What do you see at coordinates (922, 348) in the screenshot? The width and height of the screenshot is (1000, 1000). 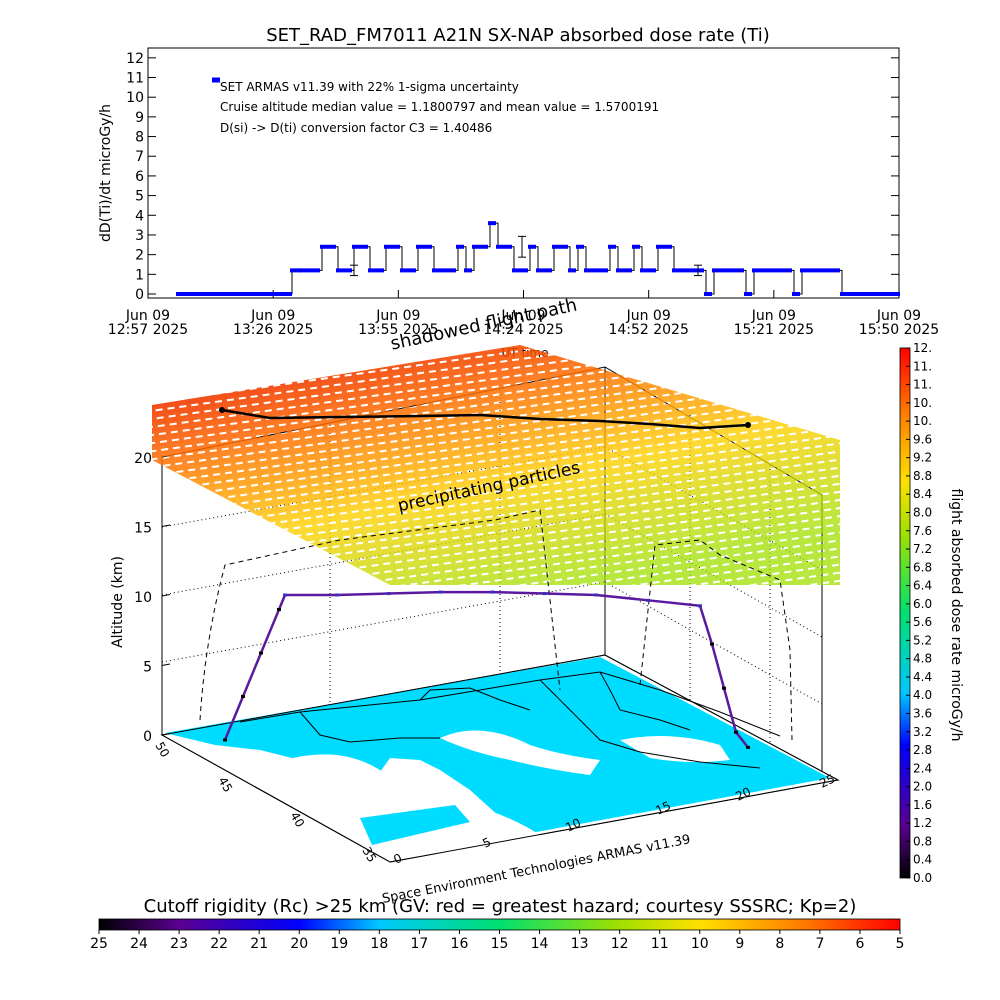 I see `right-cbar-tick-label: 12.` at bounding box center [922, 348].